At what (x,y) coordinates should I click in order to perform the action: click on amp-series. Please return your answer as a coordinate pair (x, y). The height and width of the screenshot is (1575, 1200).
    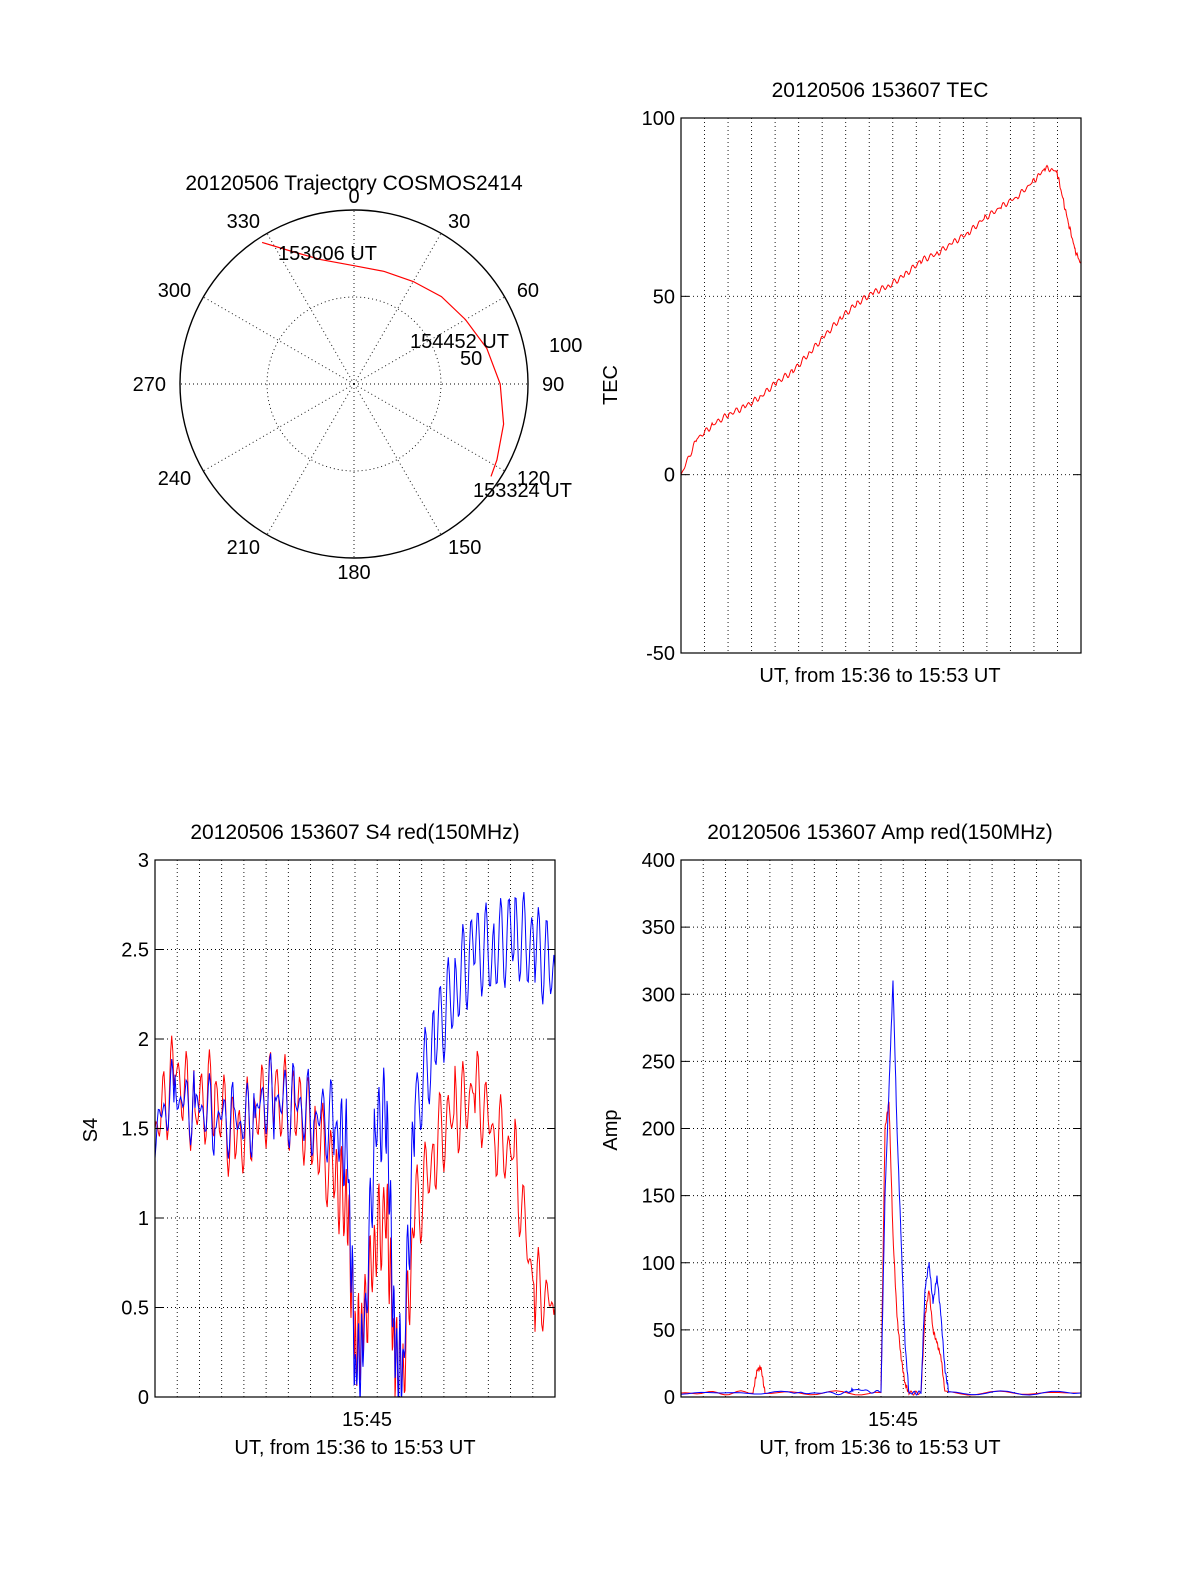
    Looking at the image, I should click on (881, 1188).